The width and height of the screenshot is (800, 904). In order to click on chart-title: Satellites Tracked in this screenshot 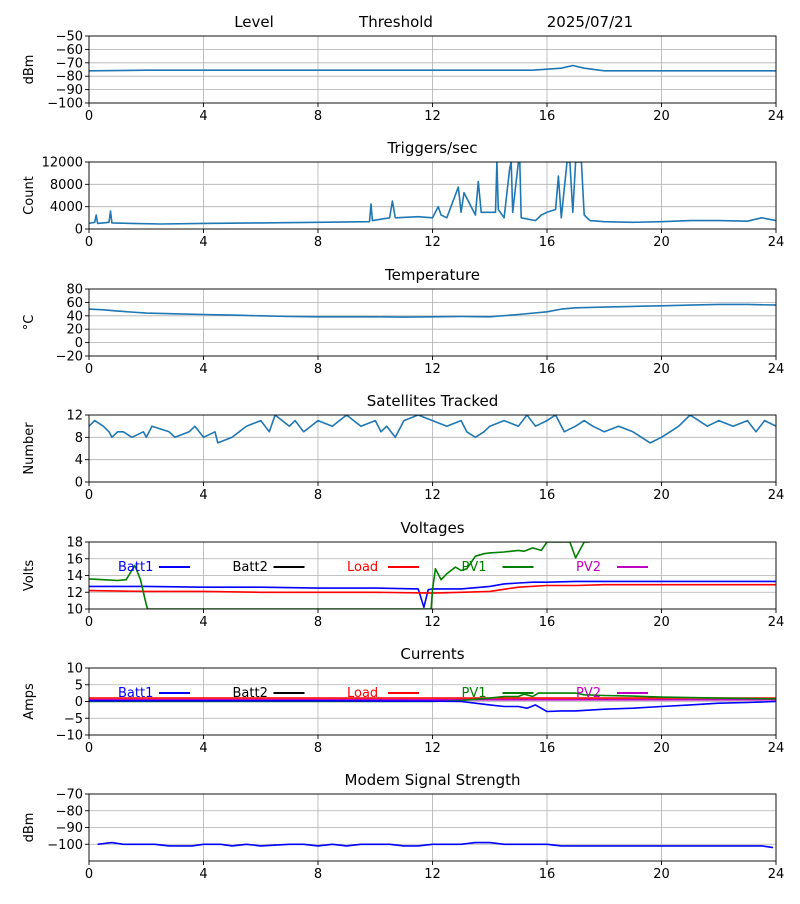, I will do `click(432, 401)`.